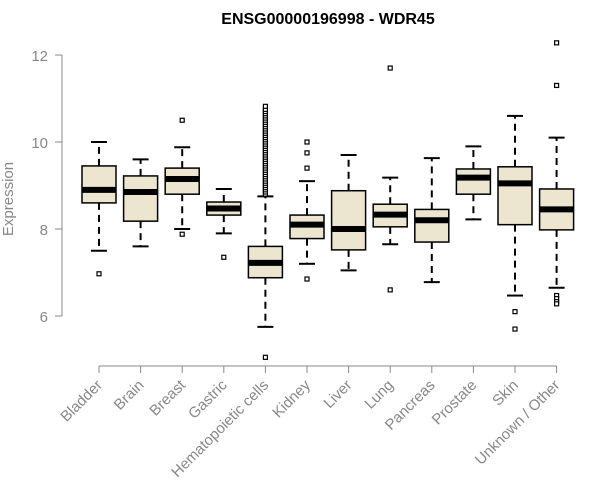 The image size is (600, 500). Describe the element at coordinates (265, 231) in the screenshot. I see `box-hematopoietic-cells` at that location.